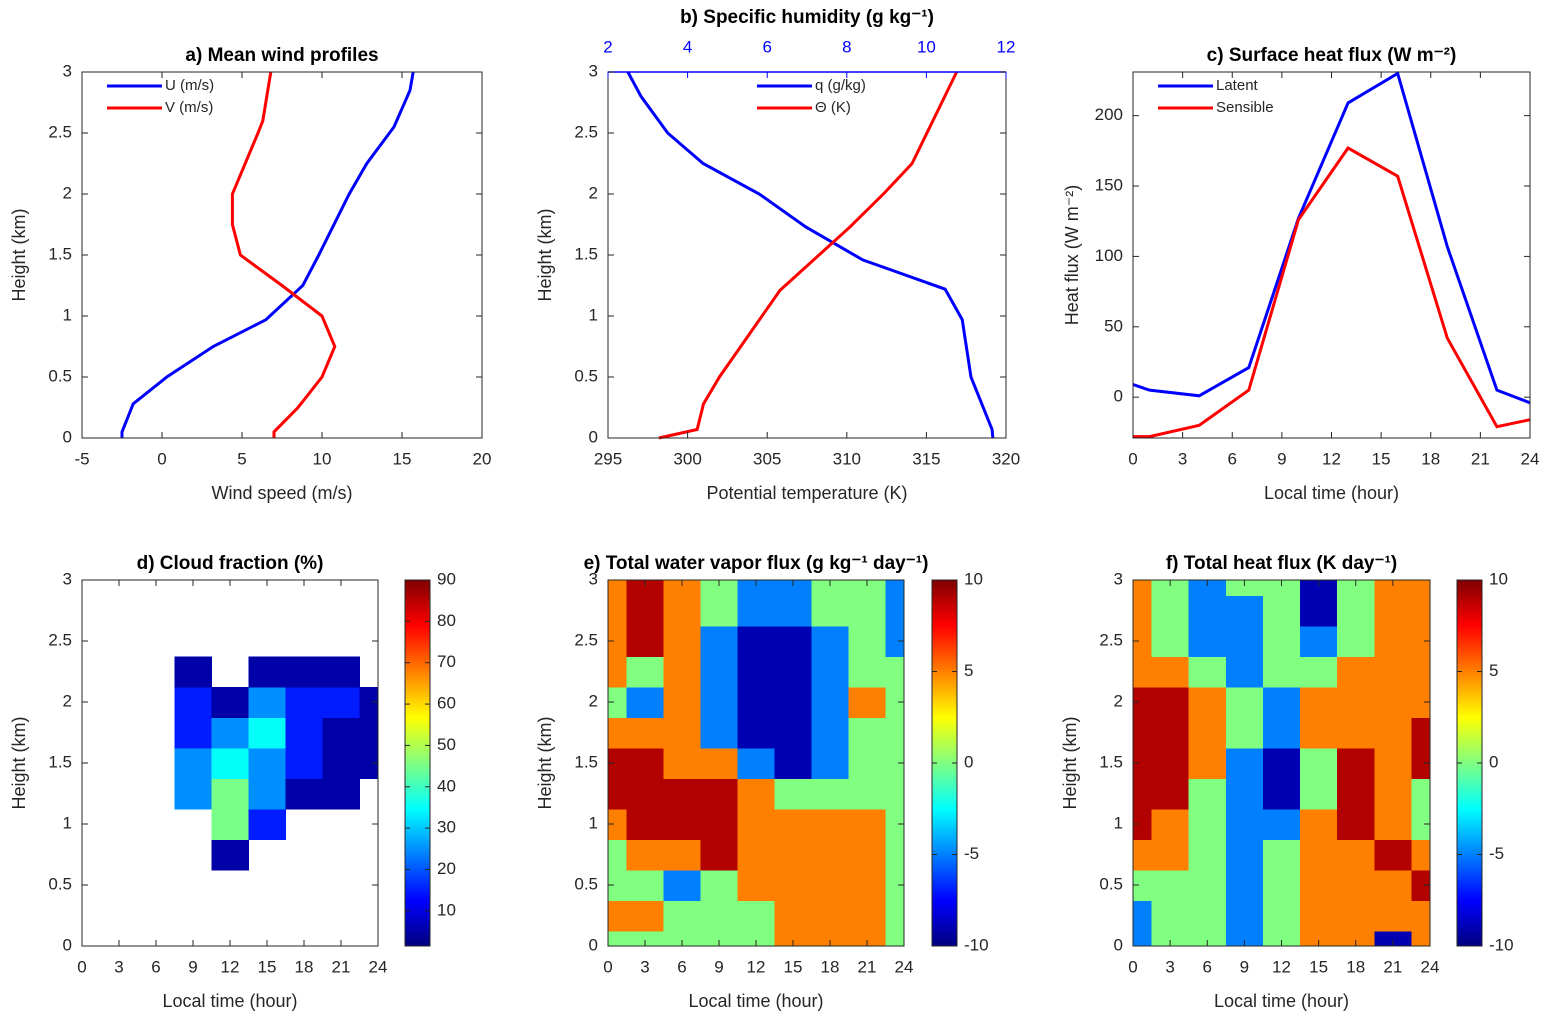  Describe the element at coordinates (1480, 458) in the screenshot. I see `x-tick-label: 21` at that location.